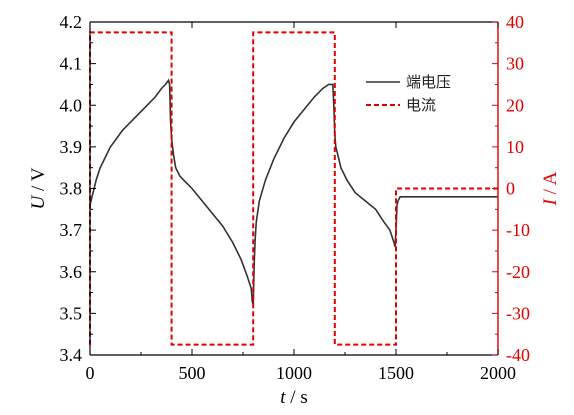 The height and width of the screenshot is (415, 574). I want to click on y-left-axis-label: U / V, so click(38, 188).